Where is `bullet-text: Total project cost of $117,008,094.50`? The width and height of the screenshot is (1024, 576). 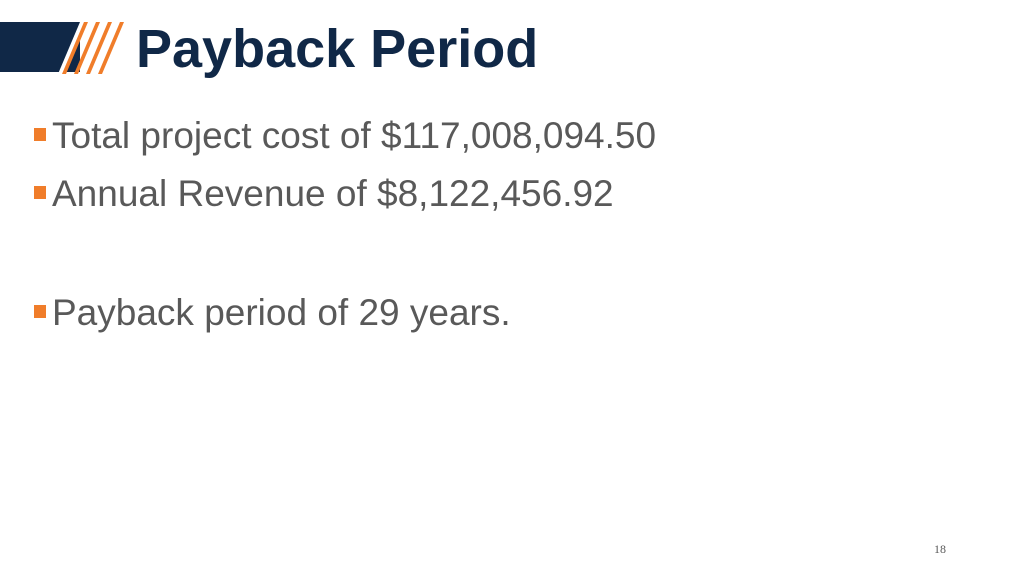 bullet-text: Total project cost of $117,008,094.50 is located at coordinates (354, 135).